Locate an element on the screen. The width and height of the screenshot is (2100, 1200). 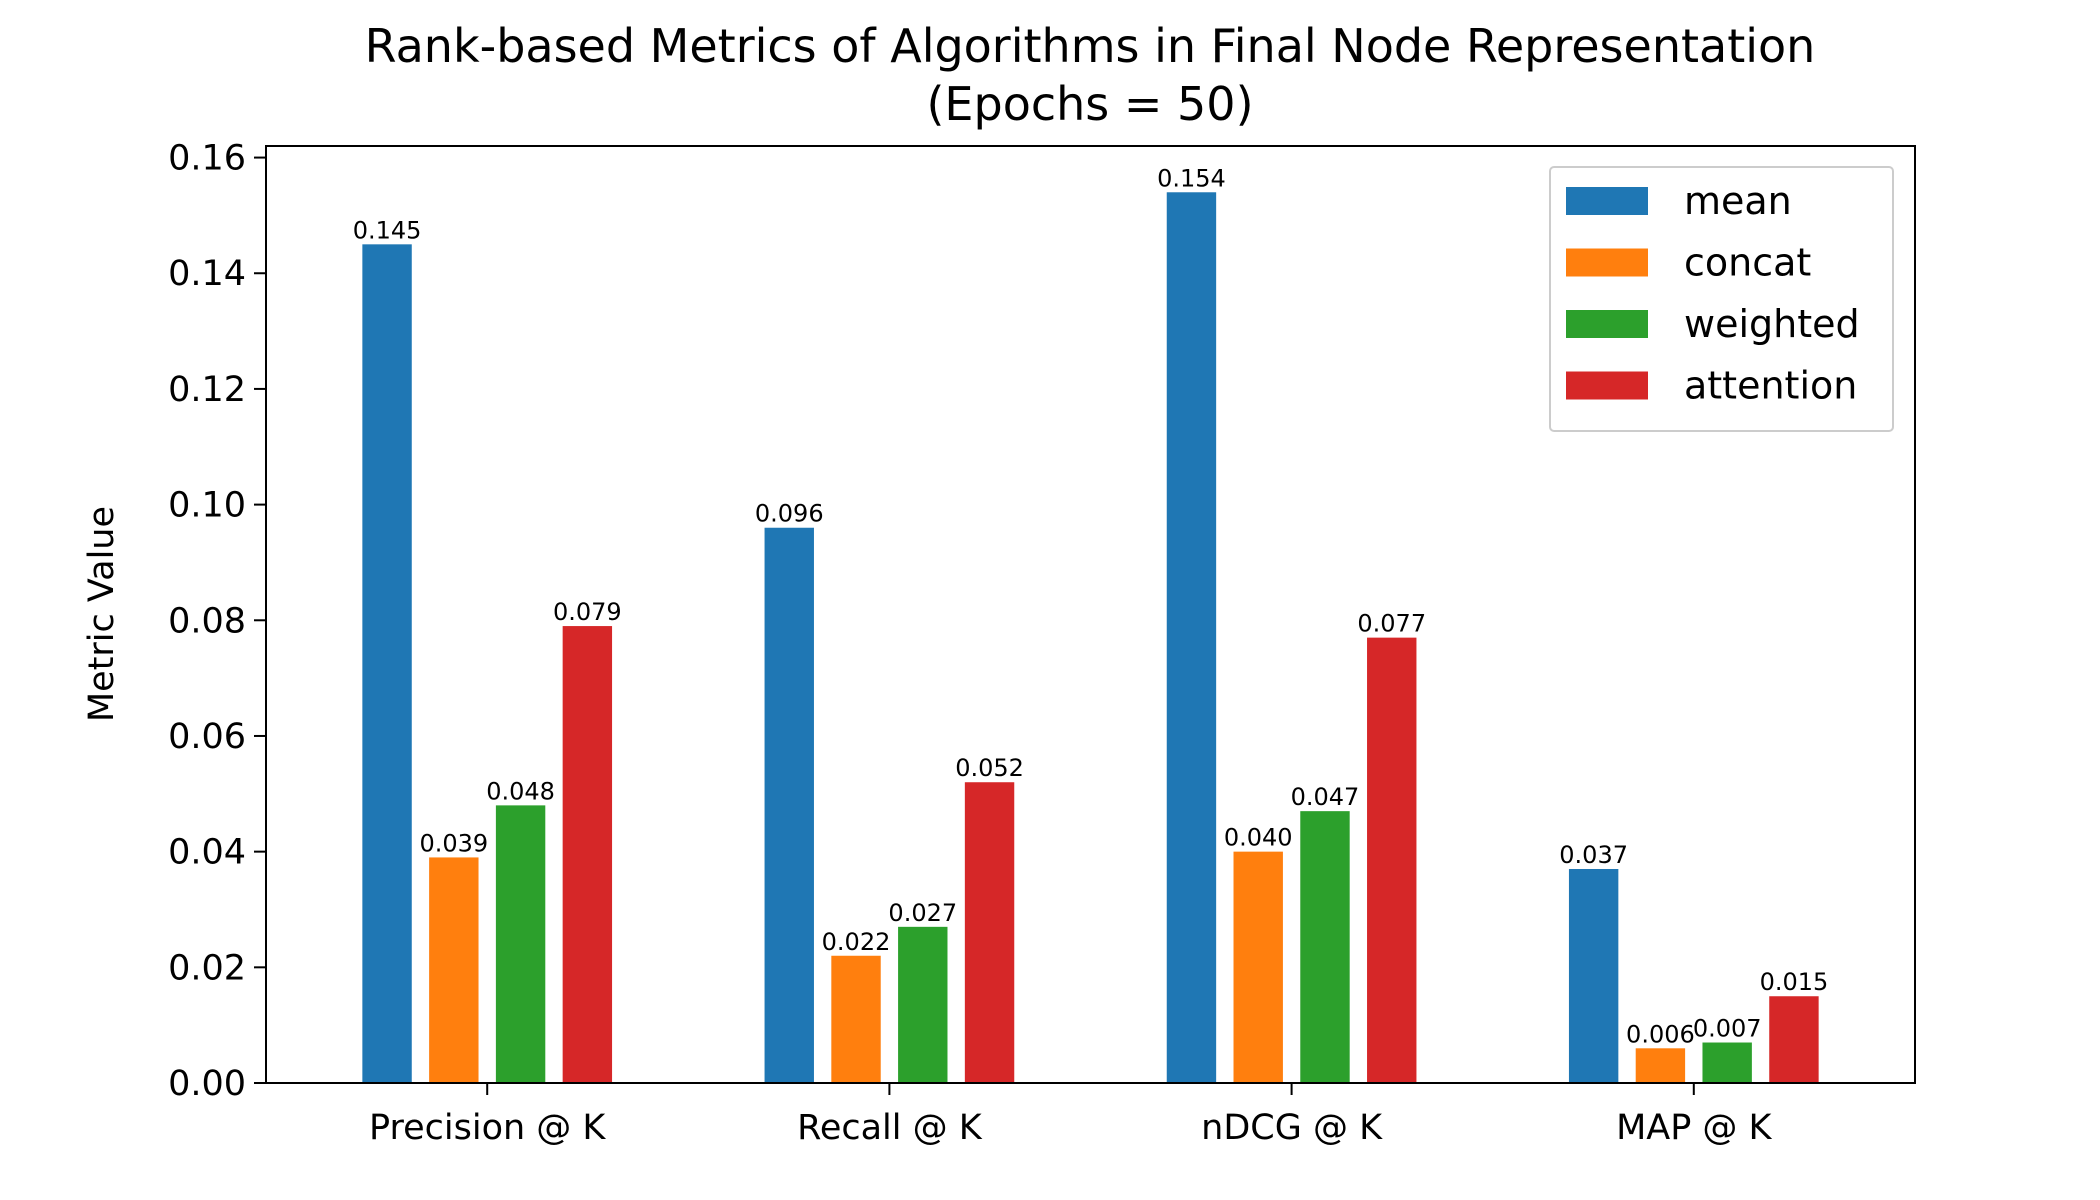
data-label: 0.027 is located at coordinates (922, 913).